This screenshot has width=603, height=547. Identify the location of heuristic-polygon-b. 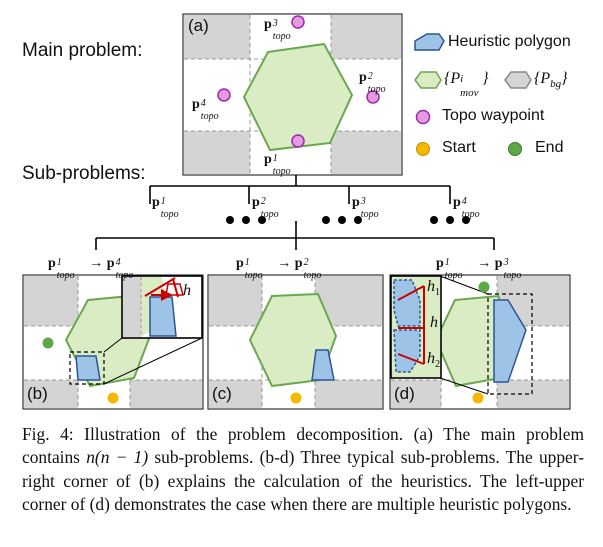
(88, 368).